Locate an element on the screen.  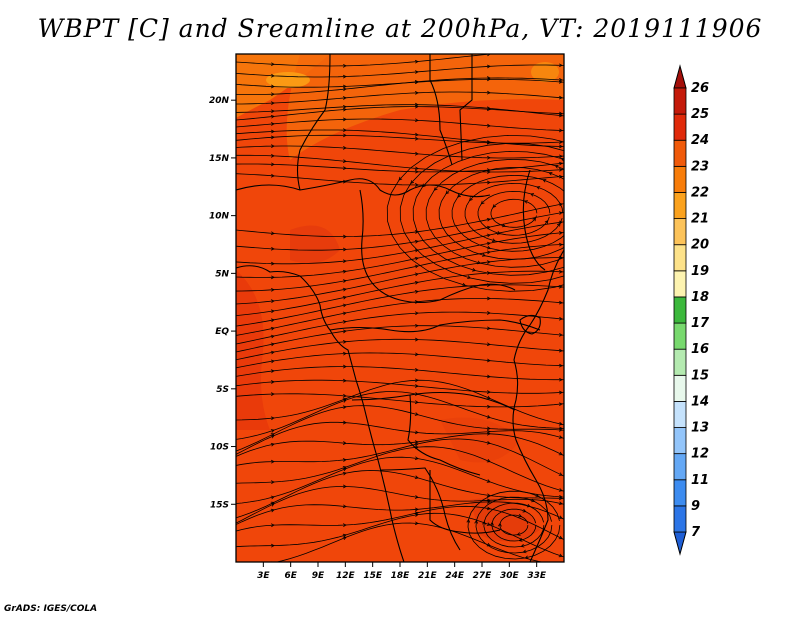
cool-patch-gulf is located at coordinates (315, 244).